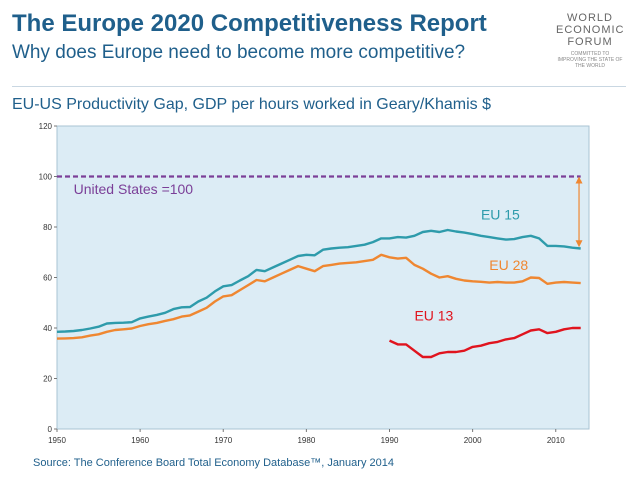 This screenshot has height=479, width=638. I want to click on x-tick-label: 1950, so click(57, 440).